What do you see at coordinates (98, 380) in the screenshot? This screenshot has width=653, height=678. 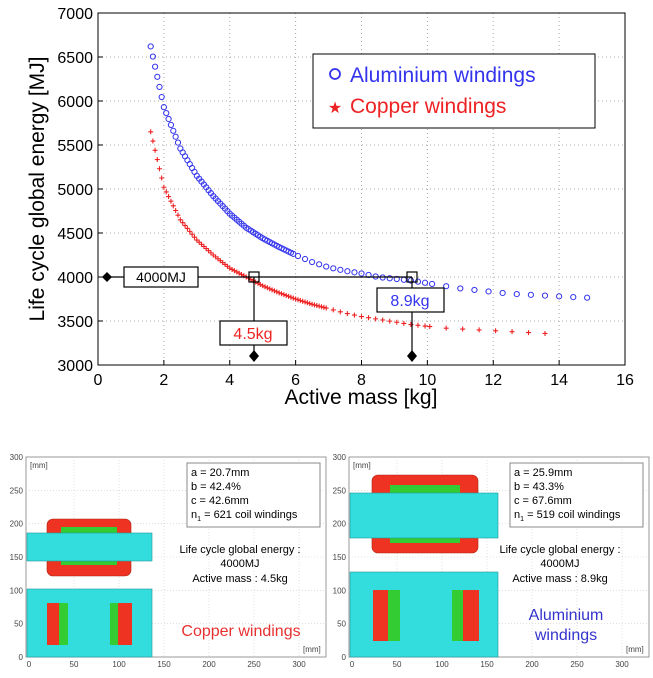 I see `x-tick-label: 0` at bounding box center [98, 380].